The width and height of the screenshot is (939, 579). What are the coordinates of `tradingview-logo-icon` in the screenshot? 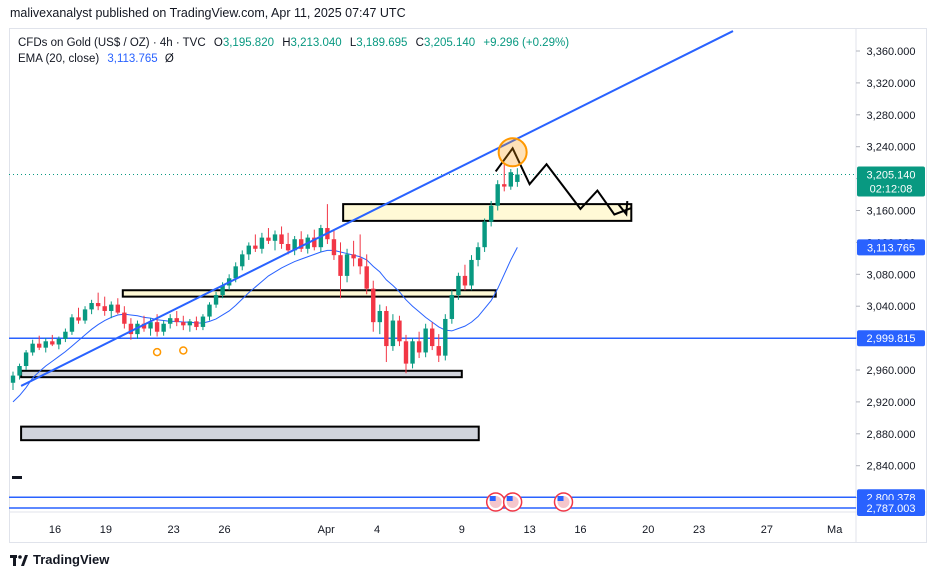 It's located at (19, 560).